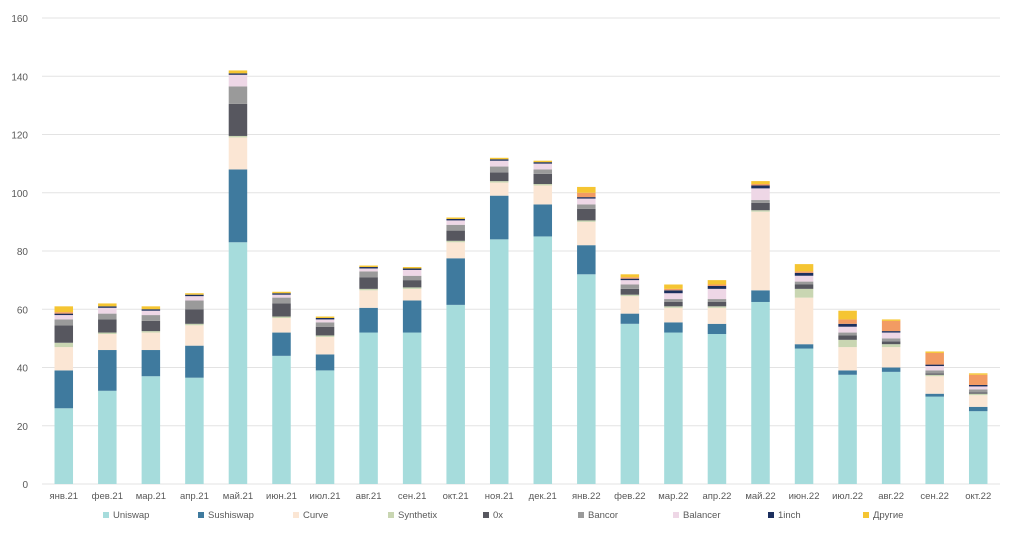 The width and height of the screenshot is (1024, 543). I want to click on legend-item: Sushiswap, so click(226, 515).